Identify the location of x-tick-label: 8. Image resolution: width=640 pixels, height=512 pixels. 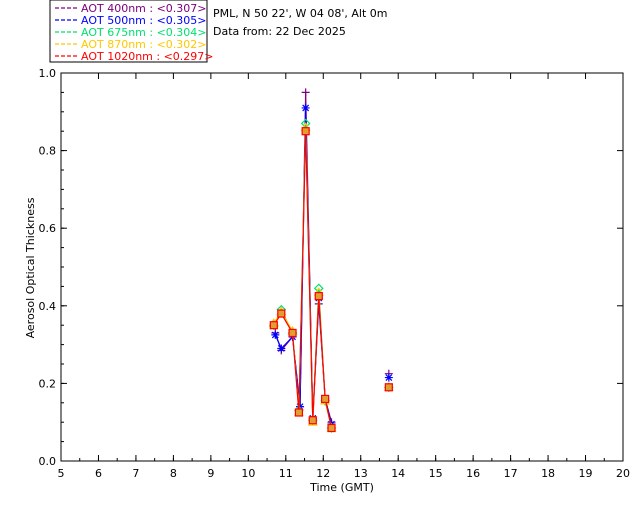
(173, 473).